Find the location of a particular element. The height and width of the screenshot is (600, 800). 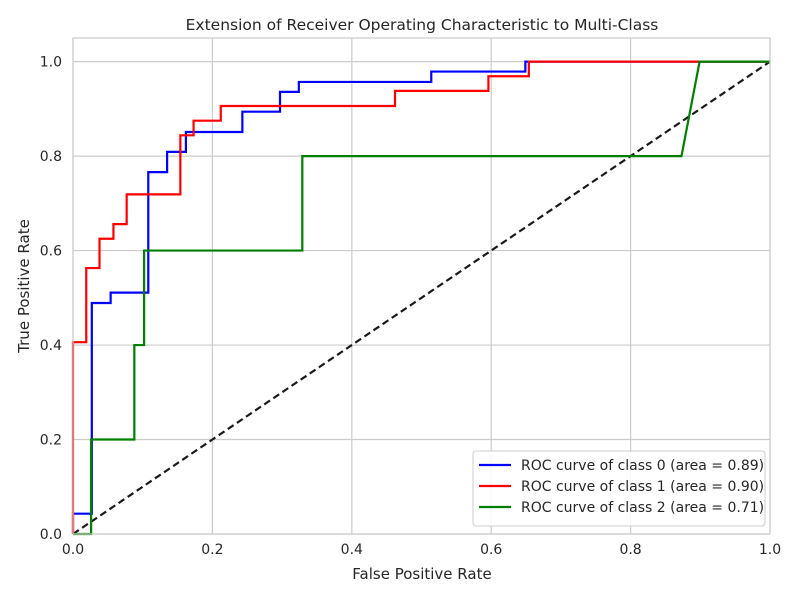

x-axis-label: False Positive Rate is located at coordinates (421, 574).